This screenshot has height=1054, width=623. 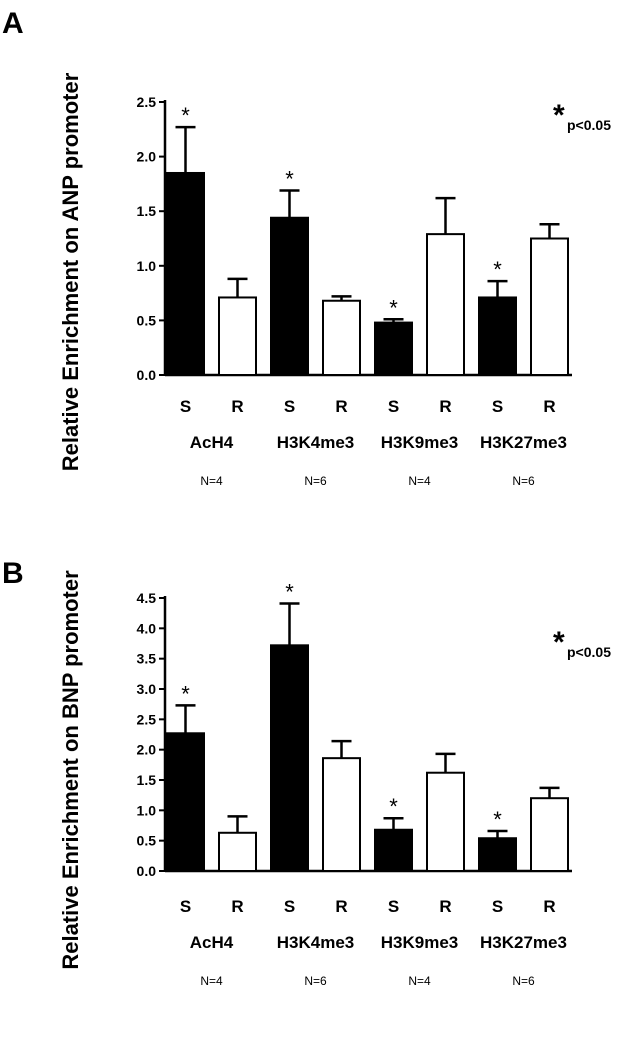 What do you see at coordinates (147, 689) in the screenshot?
I see `y-tick-label: 3.0` at bounding box center [147, 689].